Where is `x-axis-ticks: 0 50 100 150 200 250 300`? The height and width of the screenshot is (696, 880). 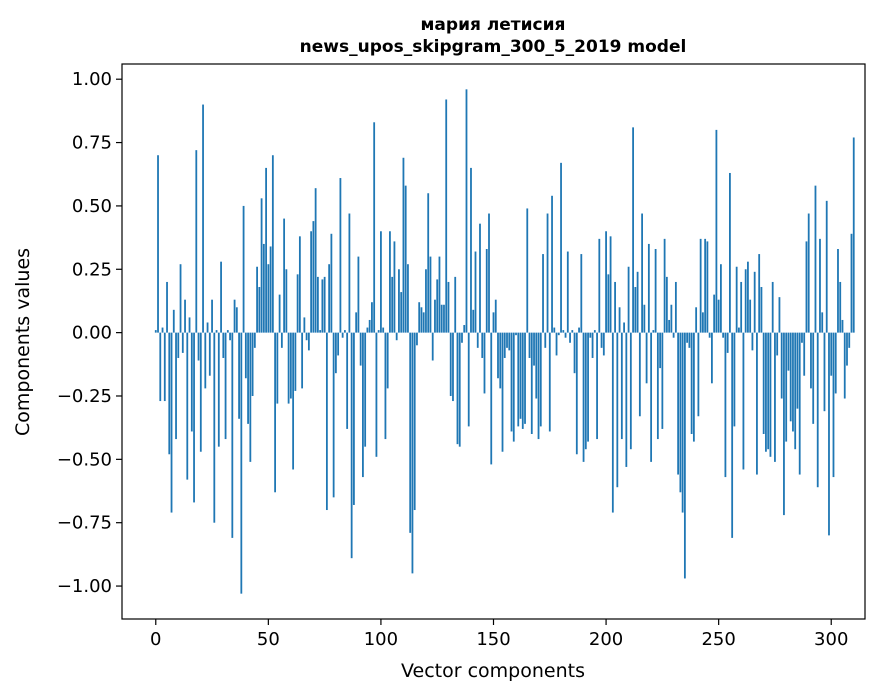
x-axis-ticks: 0 50 100 150 200 250 300 is located at coordinates (499, 634).